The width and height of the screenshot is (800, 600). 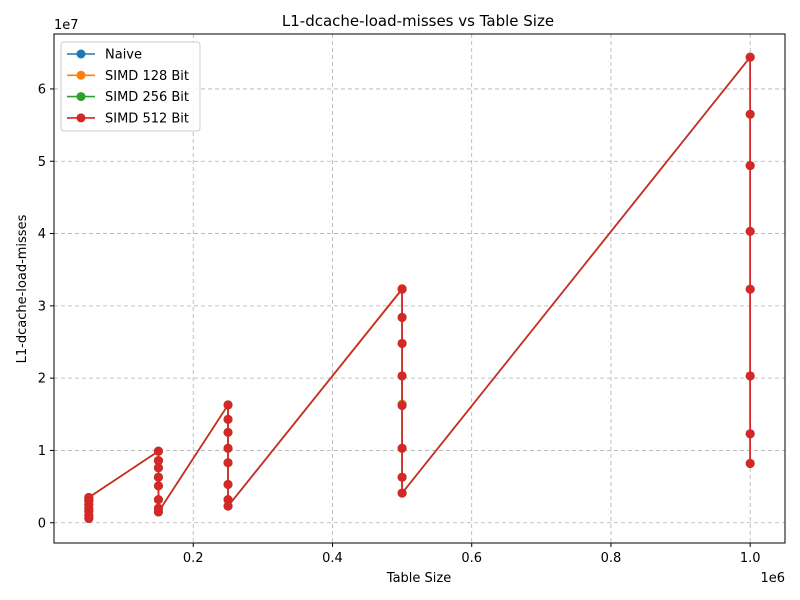 I want to click on x-tick-label: 0.4, so click(x=332, y=558).